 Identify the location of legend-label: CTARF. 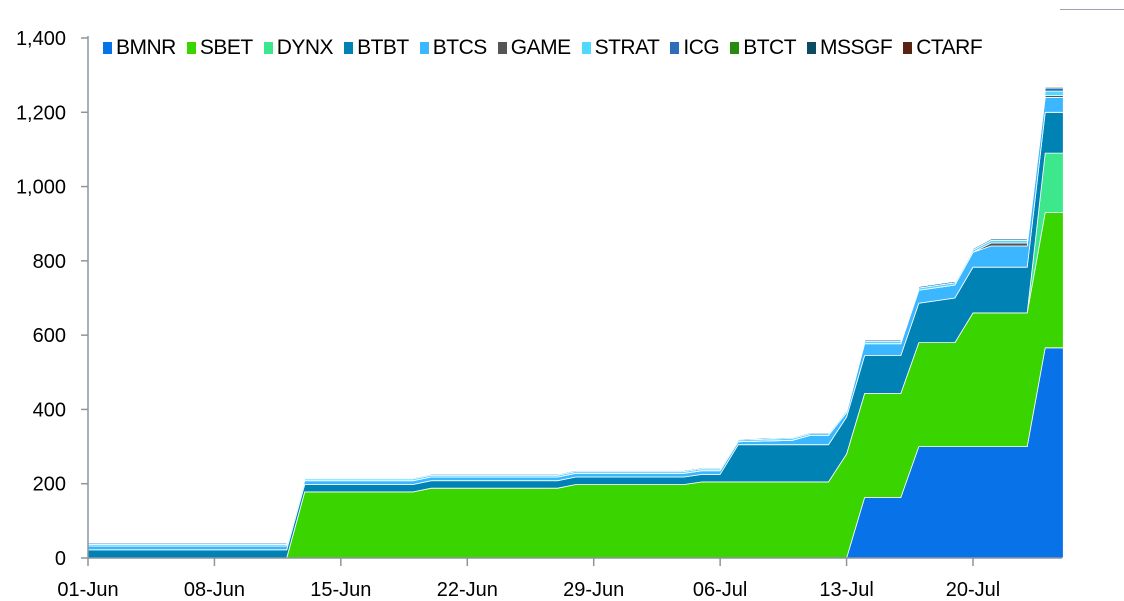
(949, 47).